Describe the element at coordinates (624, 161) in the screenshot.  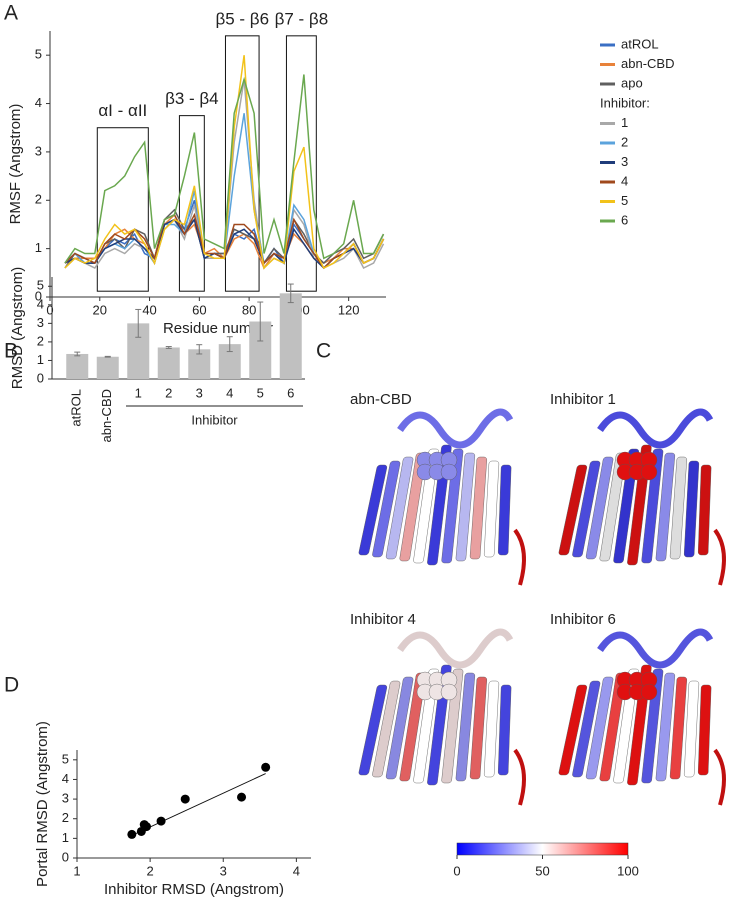
I see `legend-label: 3` at that location.